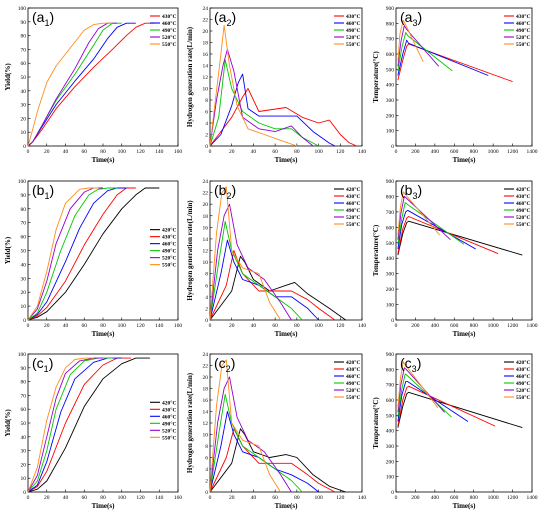  Describe the element at coordinates (169, 44) in the screenshot. I see `legend-label: 550°C` at that location.